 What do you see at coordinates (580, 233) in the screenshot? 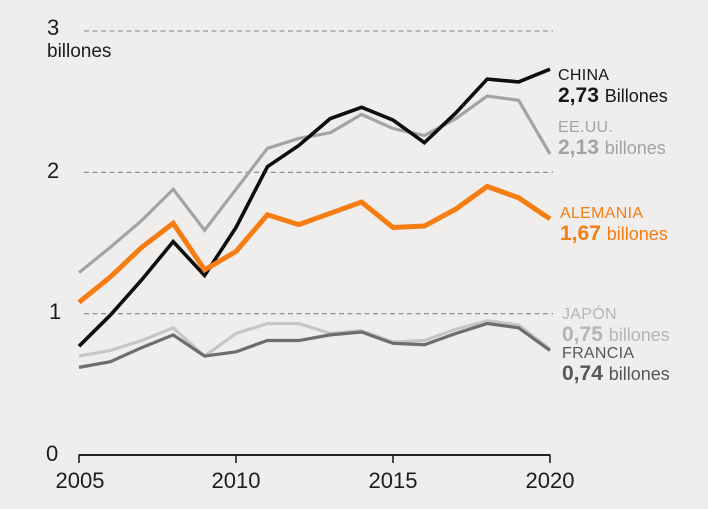
I see `series-value-alemania: 1,67` at bounding box center [580, 233].